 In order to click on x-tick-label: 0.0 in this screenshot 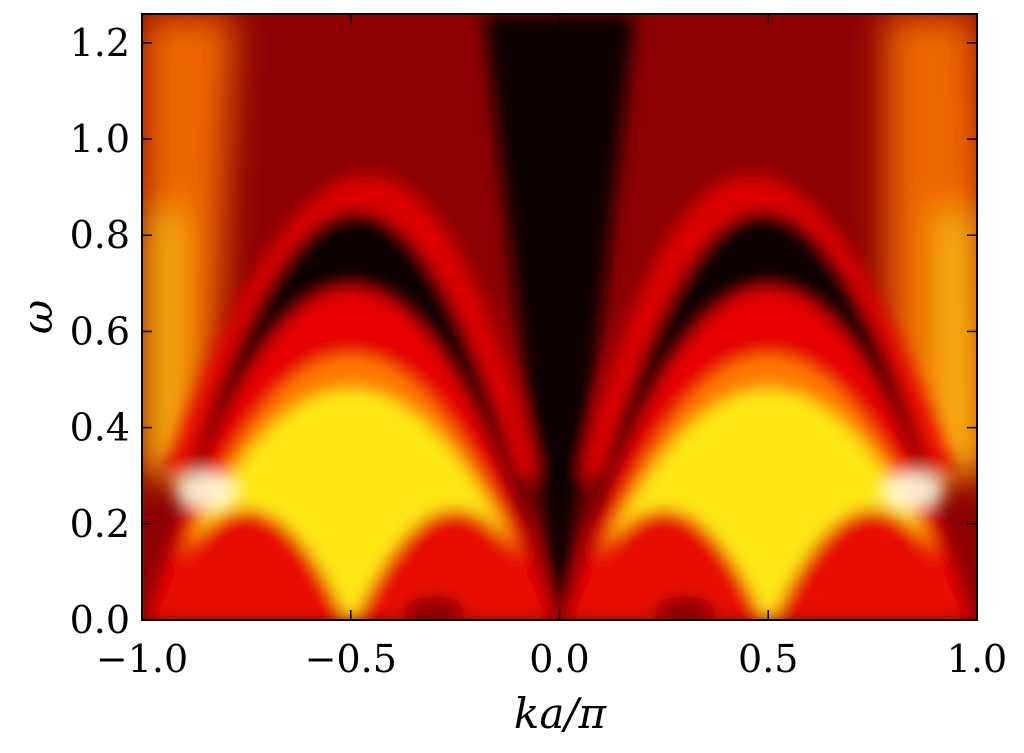, I will do `click(559, 659)`.